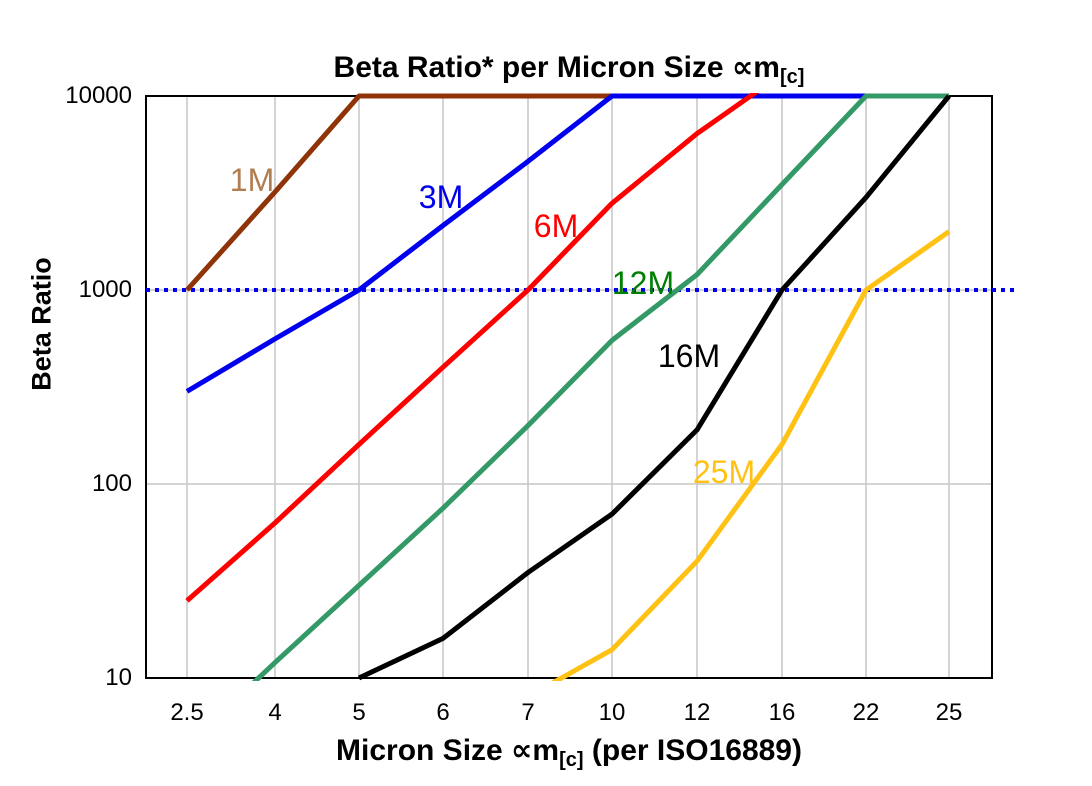 The height and width of the screenshot is (786, 1092). I want to click on x-axis-title-text: Micron Size ∝m, so click(448, 750).